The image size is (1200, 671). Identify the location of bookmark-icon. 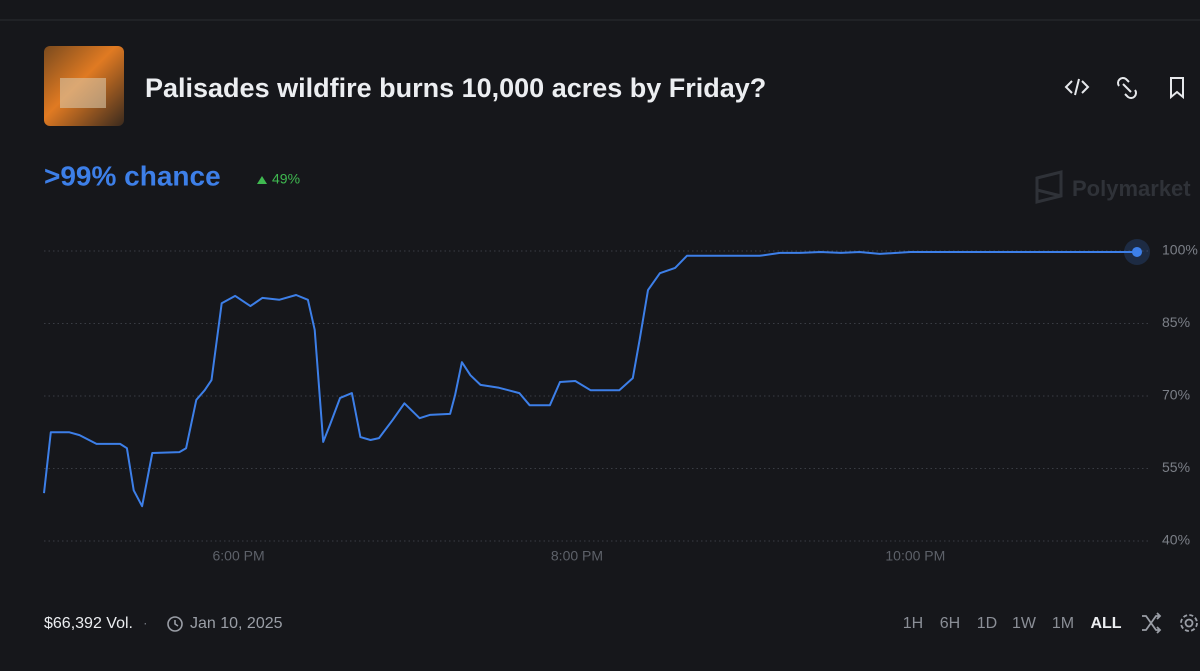
(1177, 88).